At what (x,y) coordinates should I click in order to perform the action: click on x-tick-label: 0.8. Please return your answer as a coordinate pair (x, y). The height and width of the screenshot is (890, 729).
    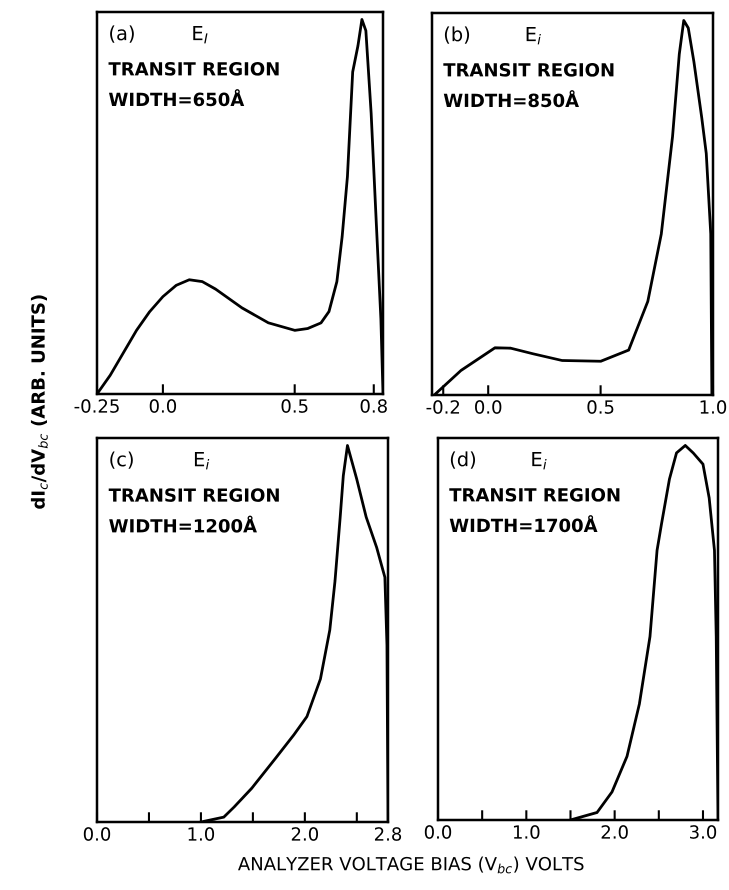
    Looking at the image, I should click on (373, 406).